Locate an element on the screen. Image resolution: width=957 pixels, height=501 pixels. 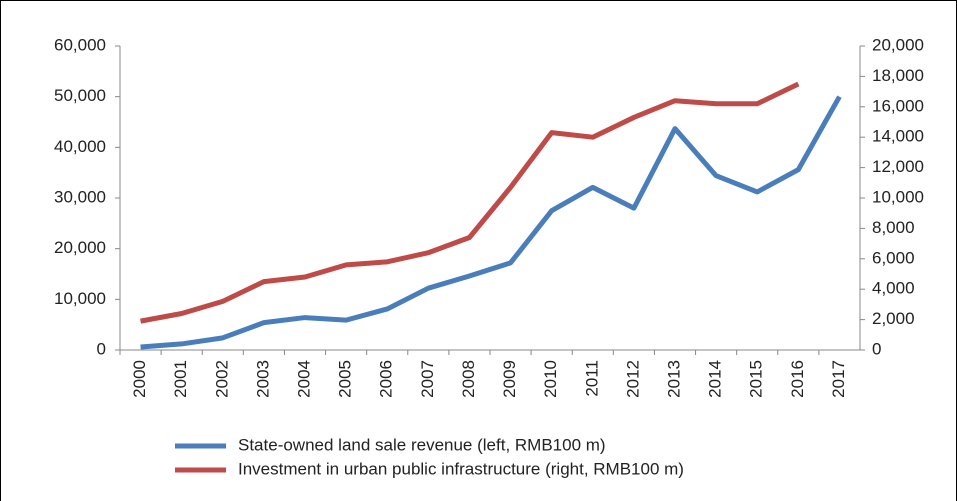
x-tick-label: 2008 is located at coordinates (468, 379).